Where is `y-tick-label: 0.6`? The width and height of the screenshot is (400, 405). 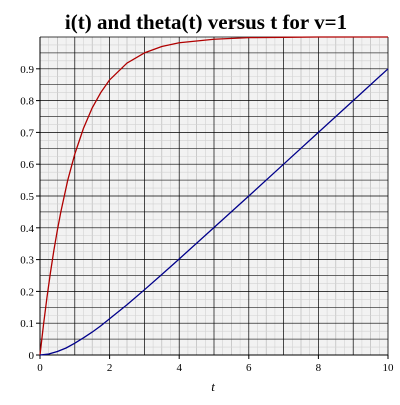 y-tick-label: 0.6 is located at coordinates (27, 165).